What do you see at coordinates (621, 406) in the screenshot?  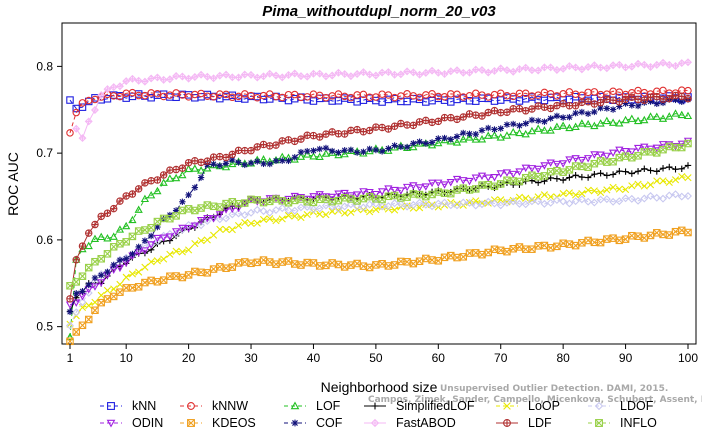 I see `legend-item-ldof: LDOF` at bounding box center [621, 406].